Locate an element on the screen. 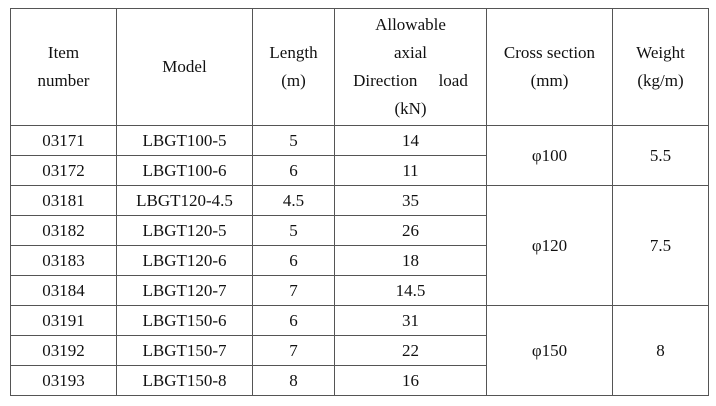  table-row: 03193 LBGT150-8 8 16 is located at coordinates (359, 380).